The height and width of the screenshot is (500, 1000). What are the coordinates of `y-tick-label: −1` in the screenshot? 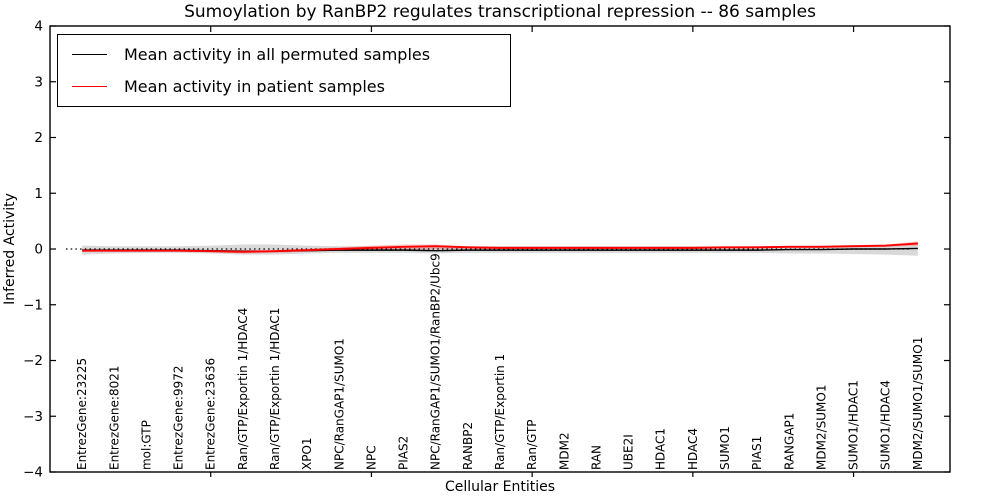 It's located at (33, 305).